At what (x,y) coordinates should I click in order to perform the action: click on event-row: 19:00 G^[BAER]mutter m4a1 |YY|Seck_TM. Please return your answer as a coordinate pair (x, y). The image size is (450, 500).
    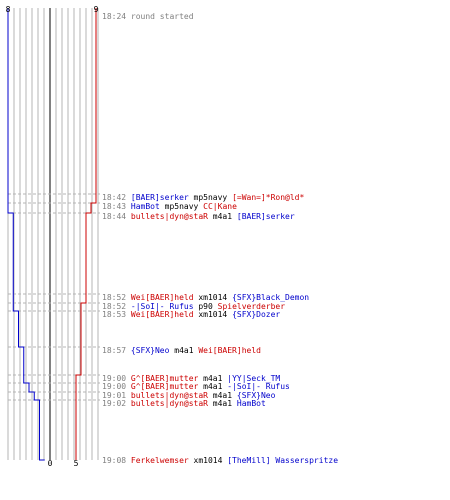
    Looking at the image, I should click on (191, 378).